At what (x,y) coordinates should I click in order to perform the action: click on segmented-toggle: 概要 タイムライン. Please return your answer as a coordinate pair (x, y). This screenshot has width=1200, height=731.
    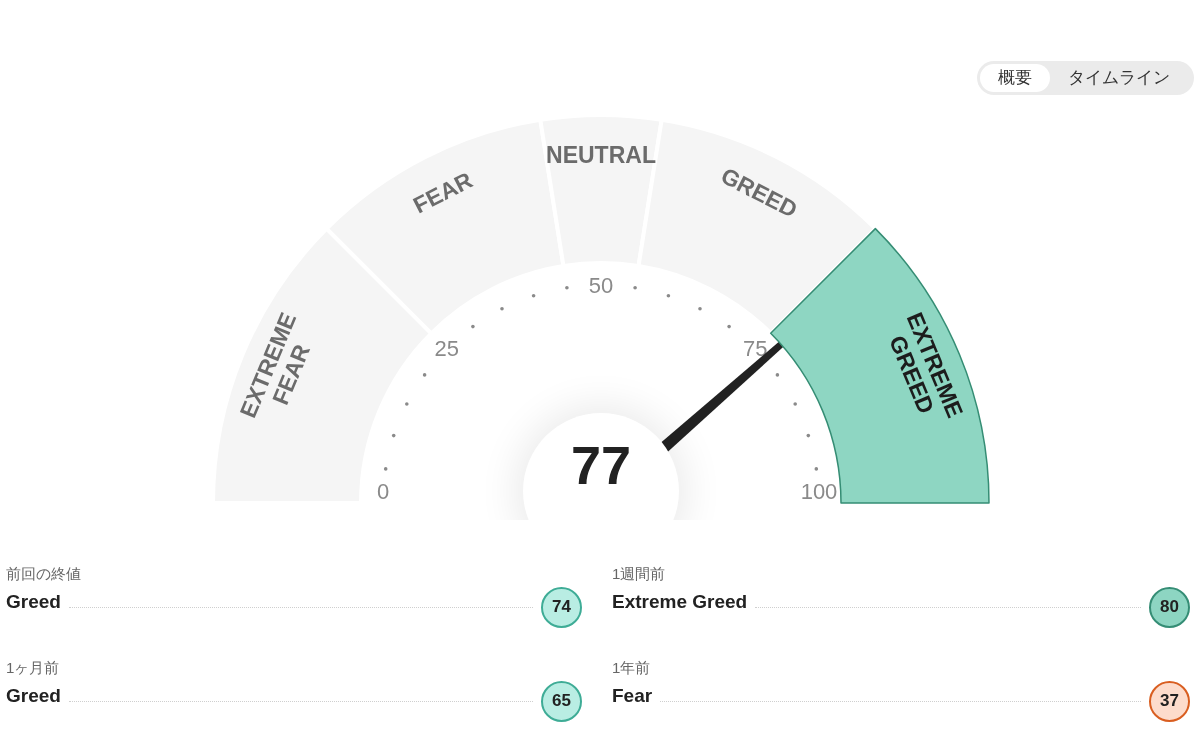
    Looking at the image, I should click on (1085, 78).